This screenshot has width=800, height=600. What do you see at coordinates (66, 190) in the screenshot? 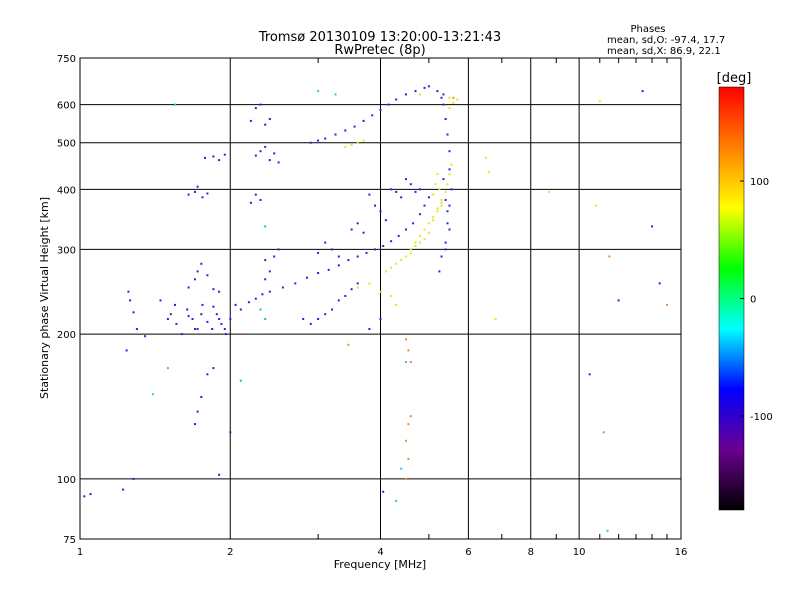
I see `y-tick-label: 400` at bounding box center [66, 190].